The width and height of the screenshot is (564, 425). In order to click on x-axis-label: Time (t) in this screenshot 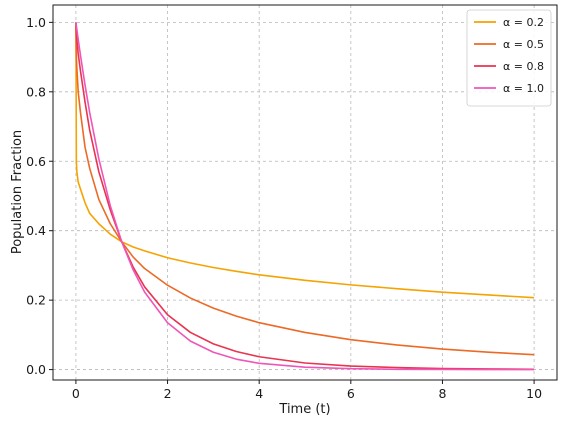, I will do `click(304, 409)`.